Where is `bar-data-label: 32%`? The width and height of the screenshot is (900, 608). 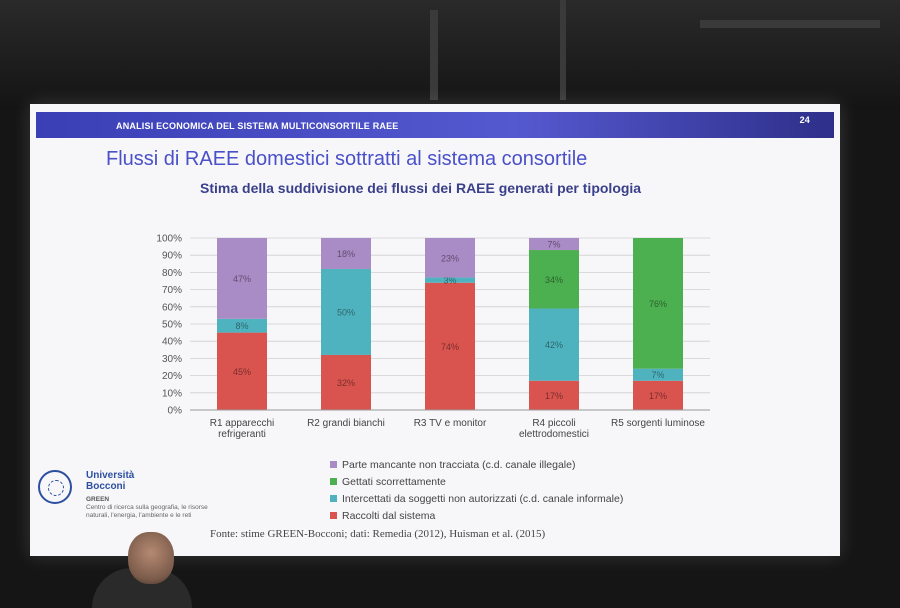
bar-data-label: 32% is located at coordinates (346, 383).